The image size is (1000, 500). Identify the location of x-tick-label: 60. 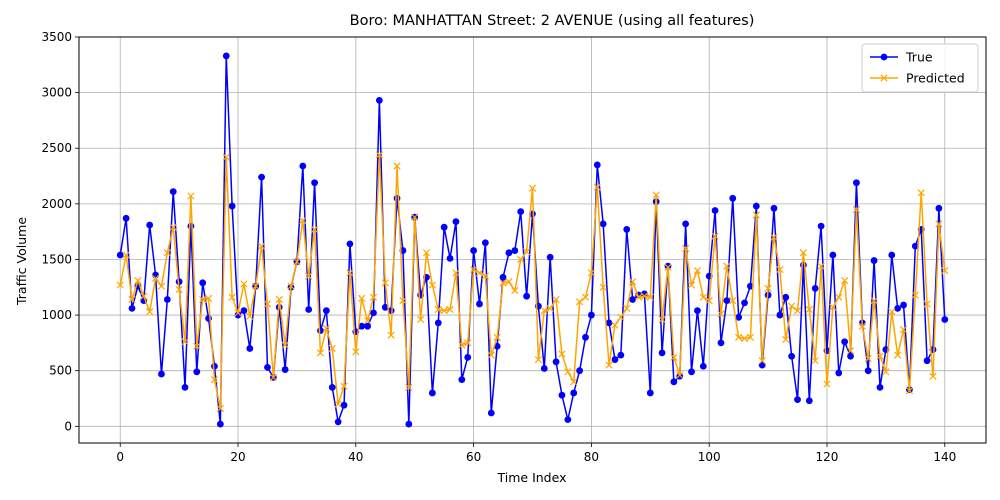
(473, 457).